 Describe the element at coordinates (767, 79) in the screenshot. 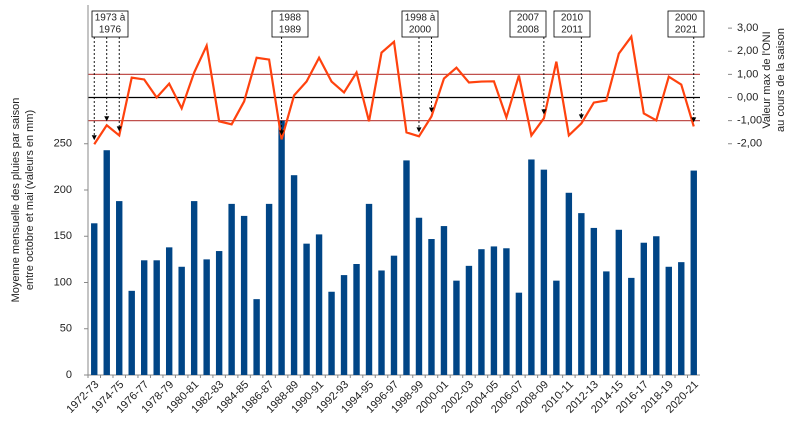

I see `y2-axis-title-line: Valeur max de l'ONI` at that location.